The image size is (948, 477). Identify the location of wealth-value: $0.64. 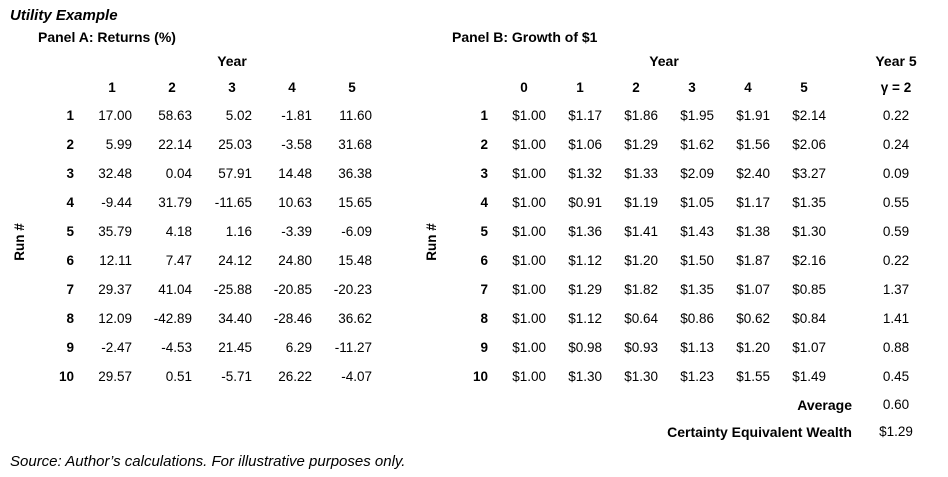
(641, 318).